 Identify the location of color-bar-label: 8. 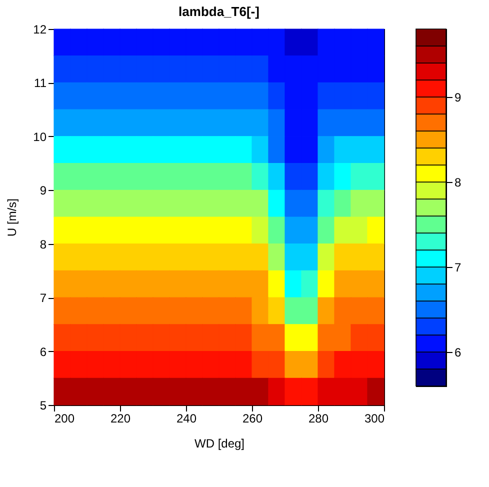
(458, 183).